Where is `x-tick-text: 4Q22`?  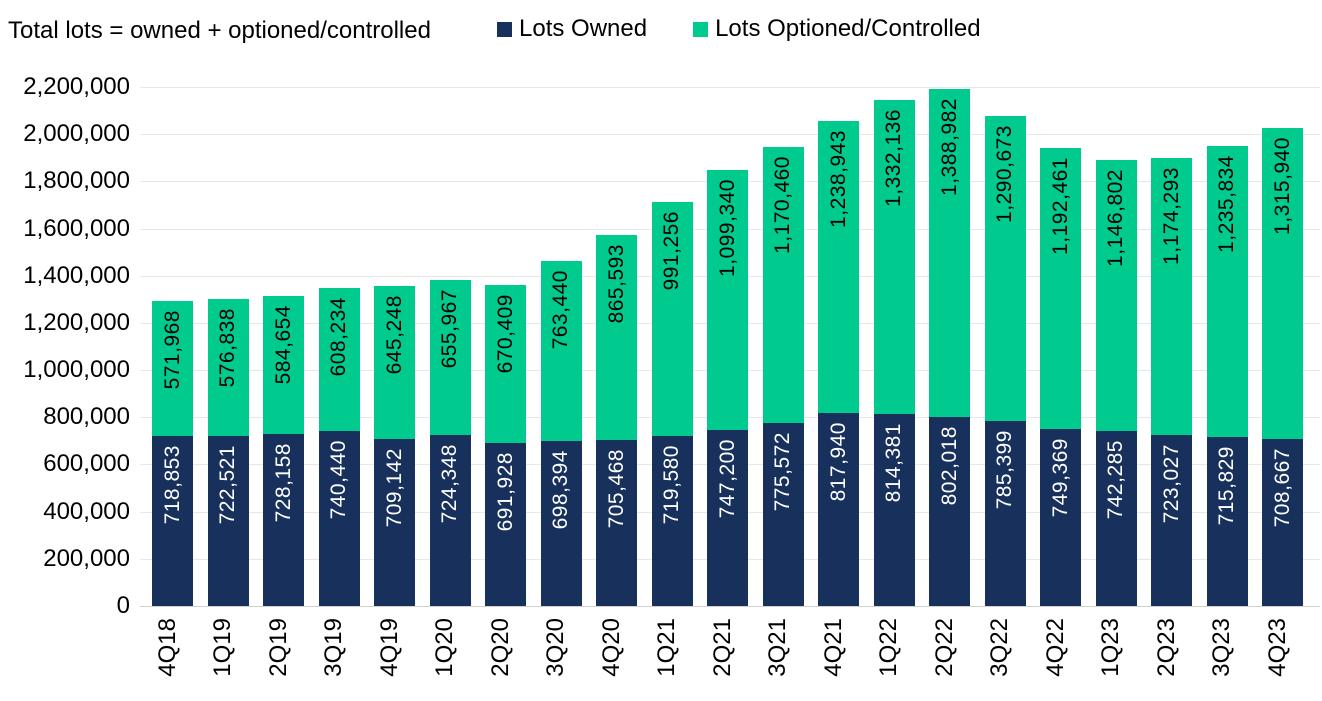 x-tick-text: 4Q22 is located at coordinates (1055, 647).